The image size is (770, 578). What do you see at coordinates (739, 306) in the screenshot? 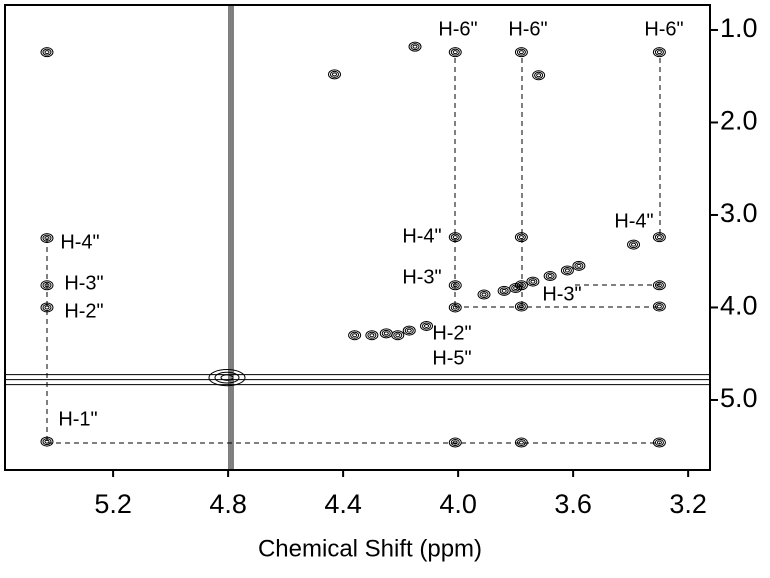
I see `y-tick-label: 4.0` at bounding box center [739, 306].